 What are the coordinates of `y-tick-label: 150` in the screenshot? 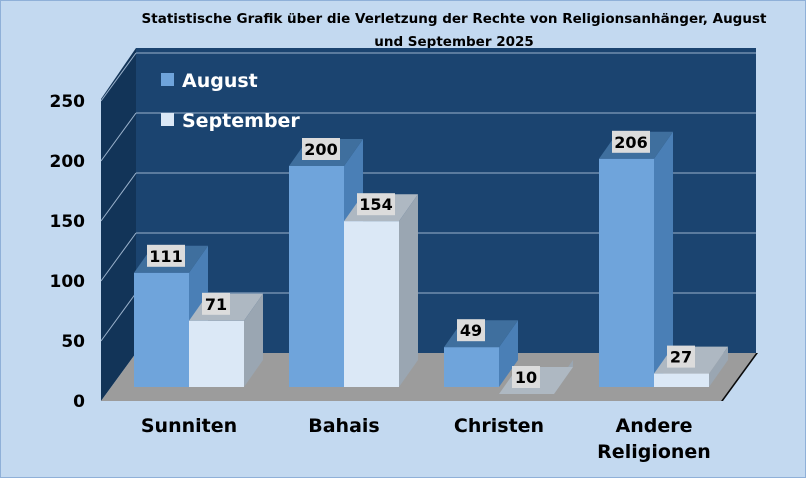 It's located at (68, 222).